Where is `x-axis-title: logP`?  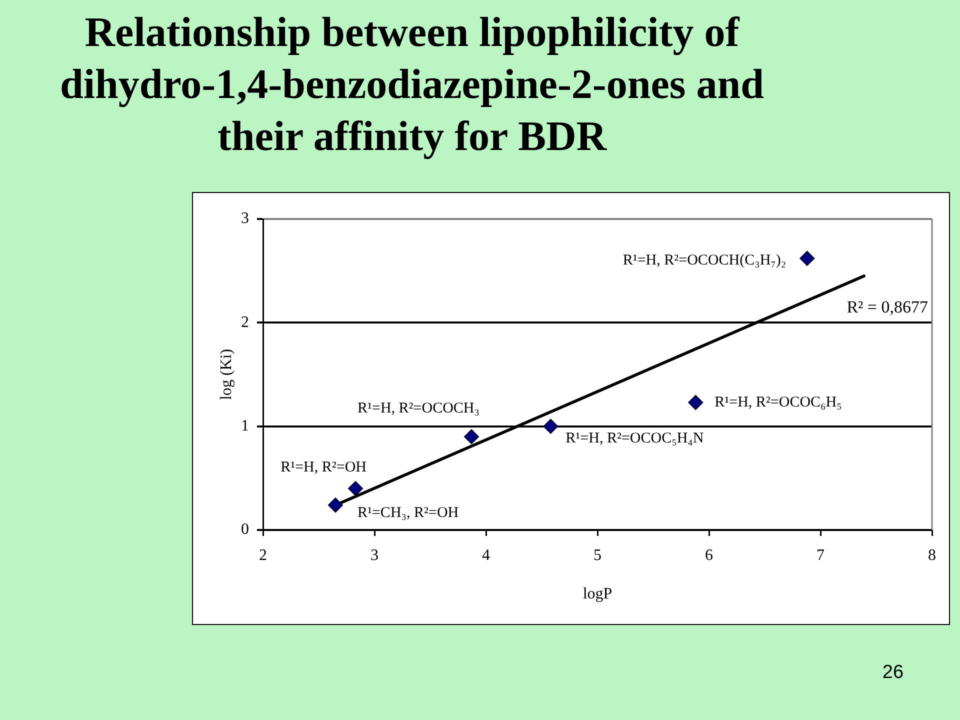
x-axis-title: logP is located at coordinates (597, 594).